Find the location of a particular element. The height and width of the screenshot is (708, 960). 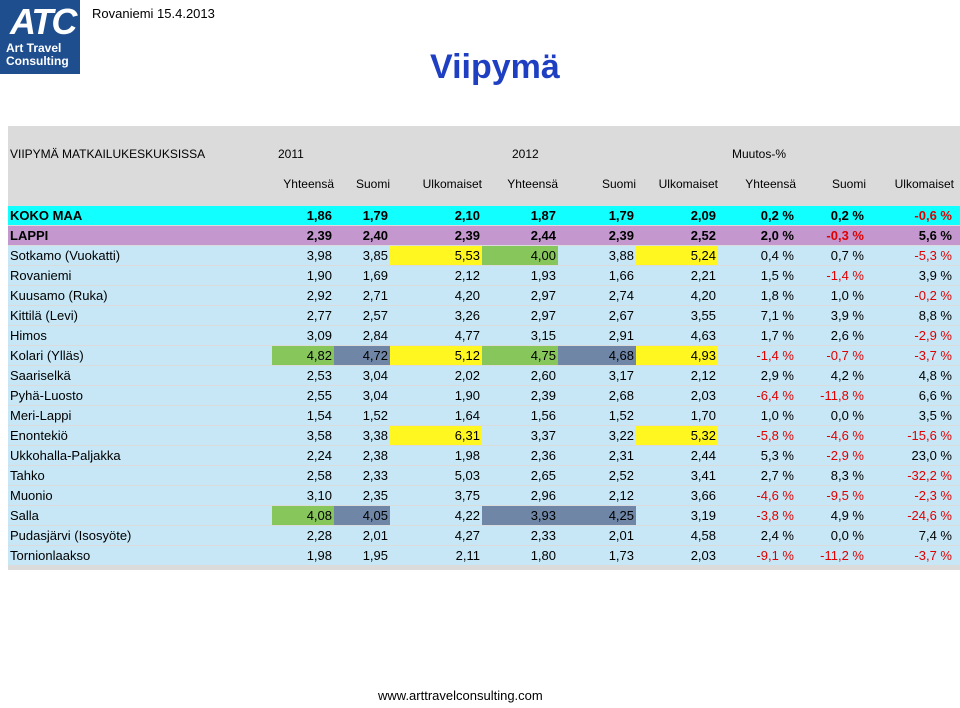

table-cell: -11,2 % is located at coordinates (831, 555).